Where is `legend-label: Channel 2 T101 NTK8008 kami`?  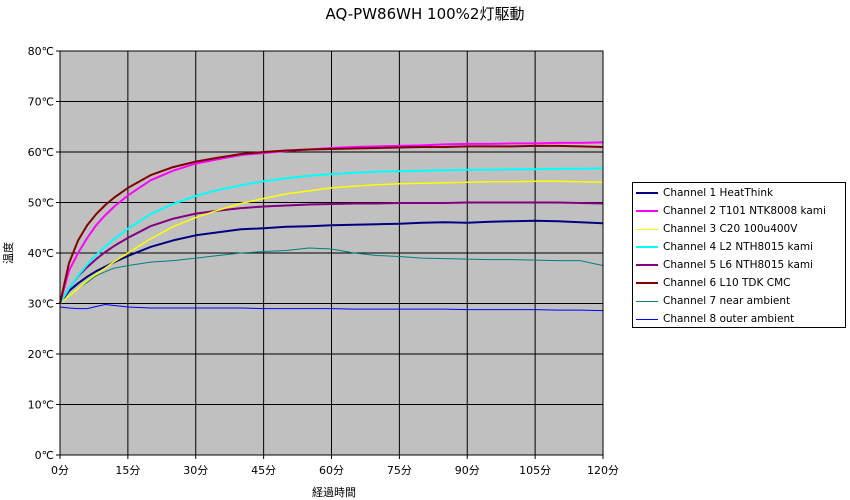 legend-label: Channel 2 T101 NTK8008 kami is located at coordinates (744, 211).